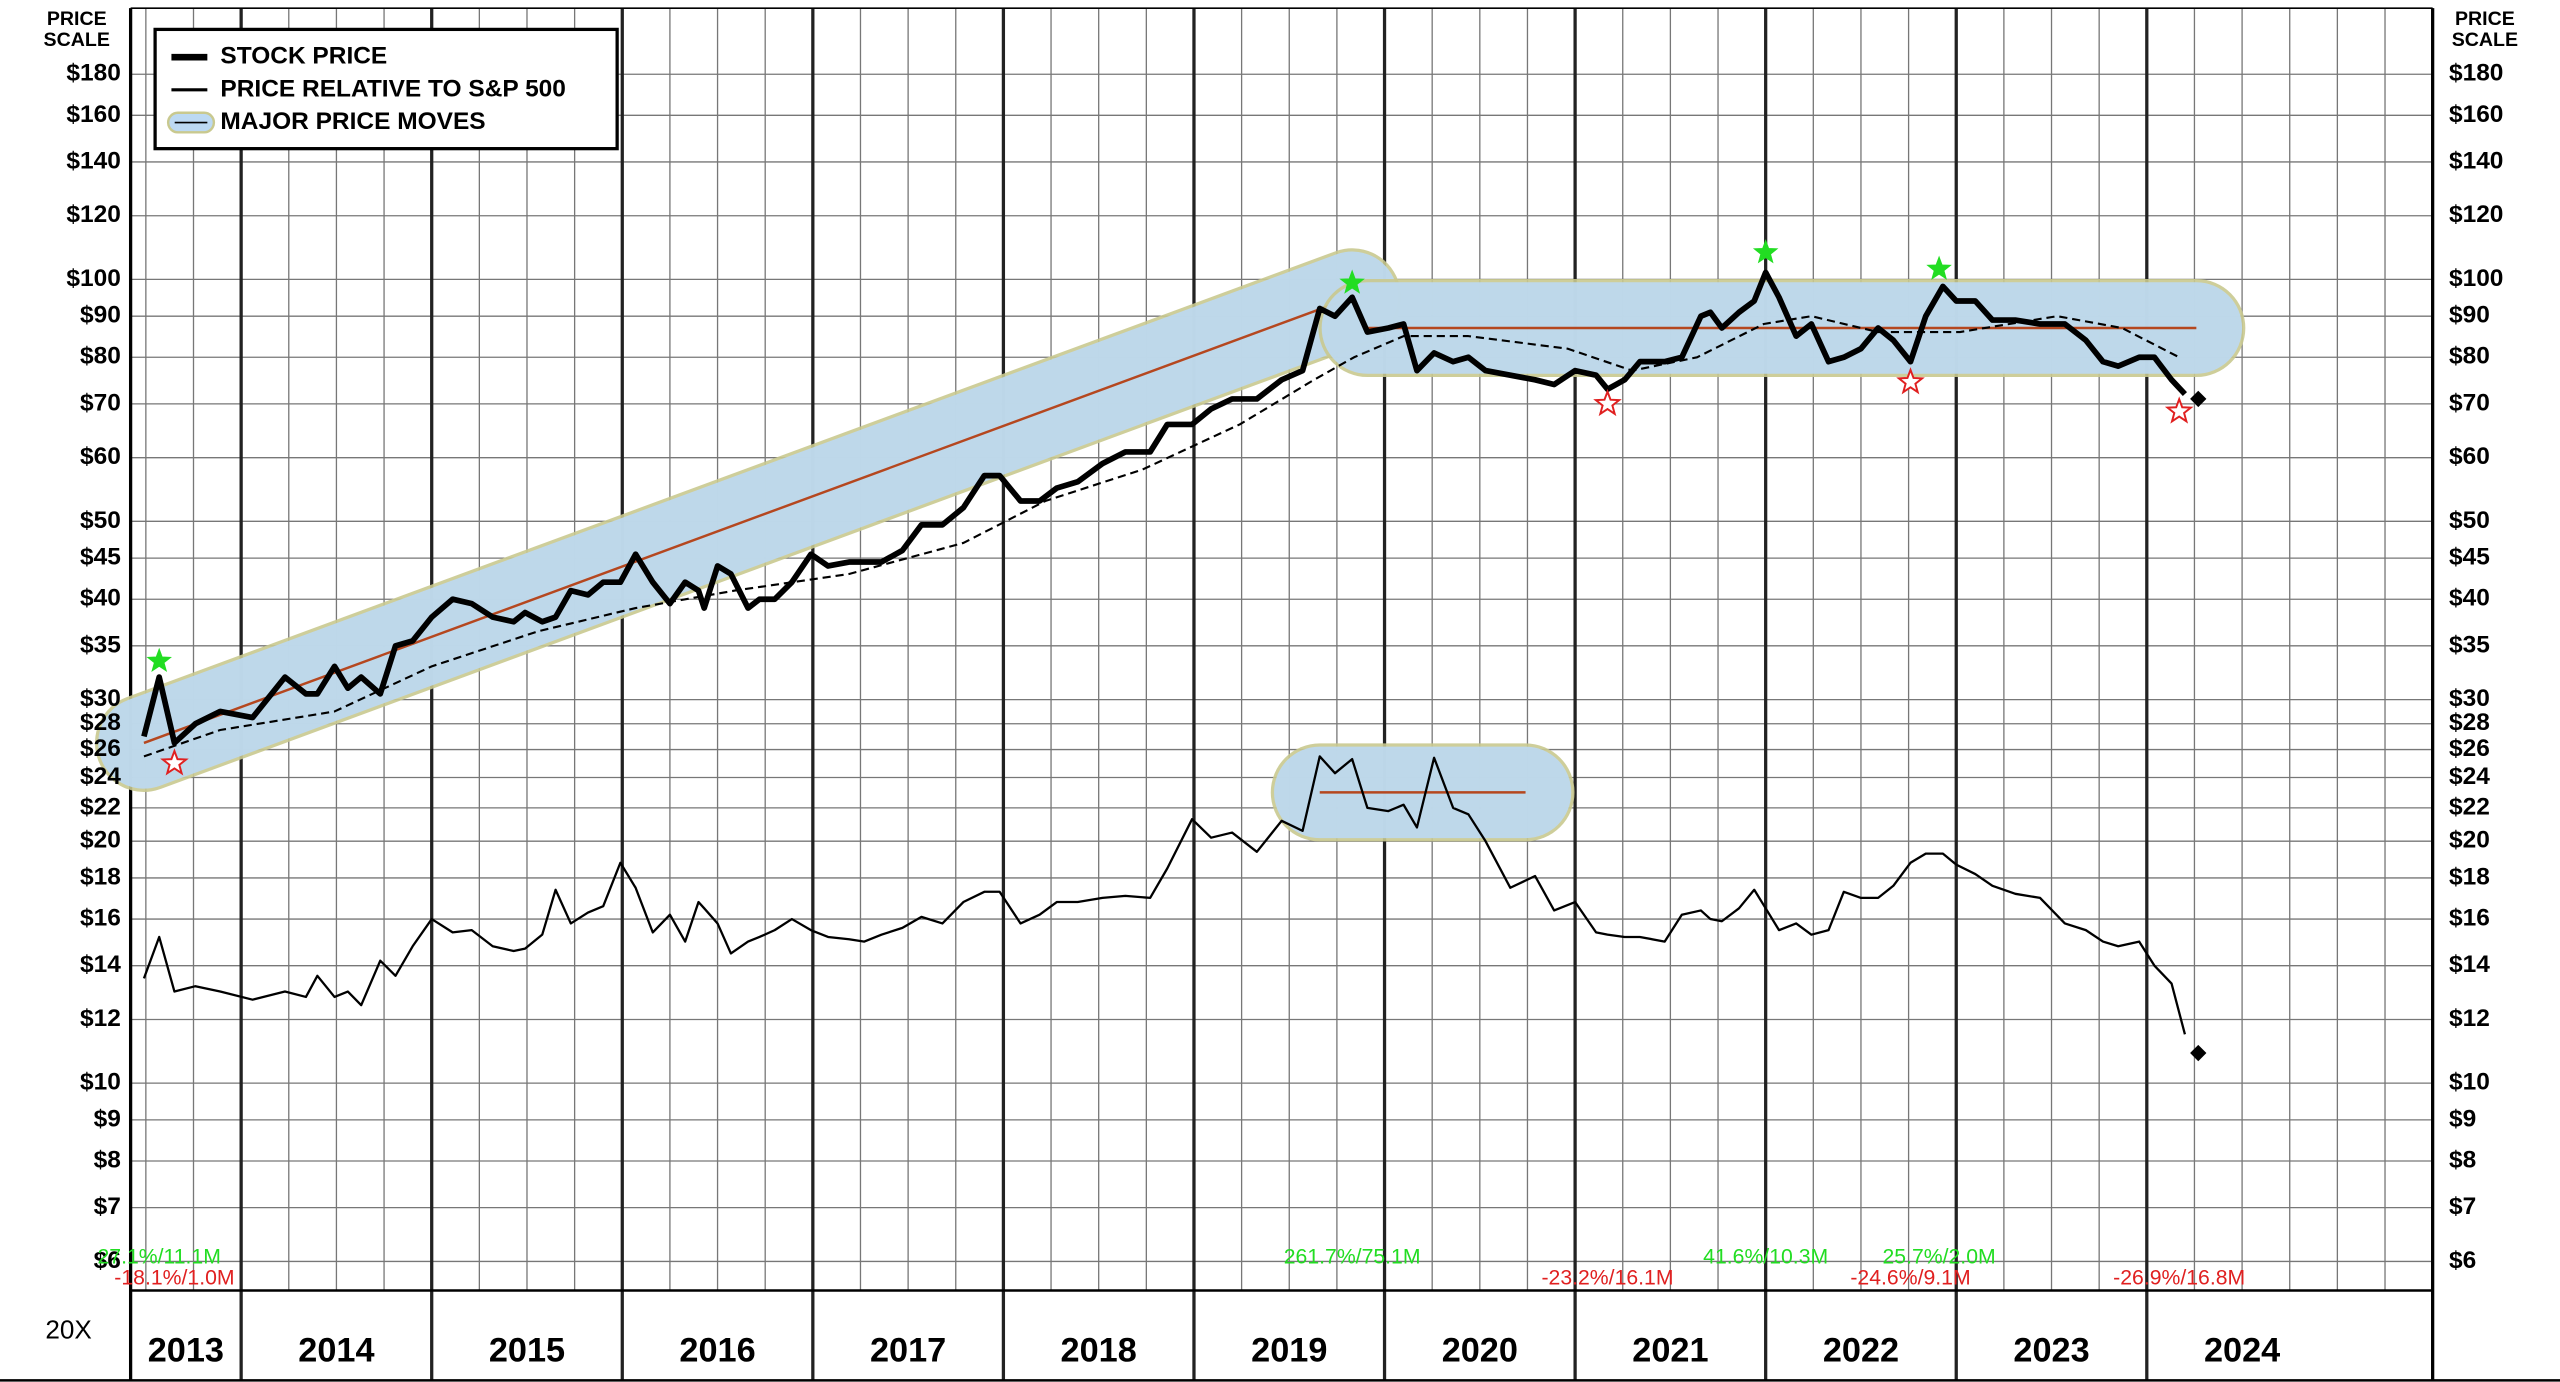  What do you see at coordinates (100, 557) in the screenshot?
I see `y-tick-label: $45` at bounding box center [100, 557].